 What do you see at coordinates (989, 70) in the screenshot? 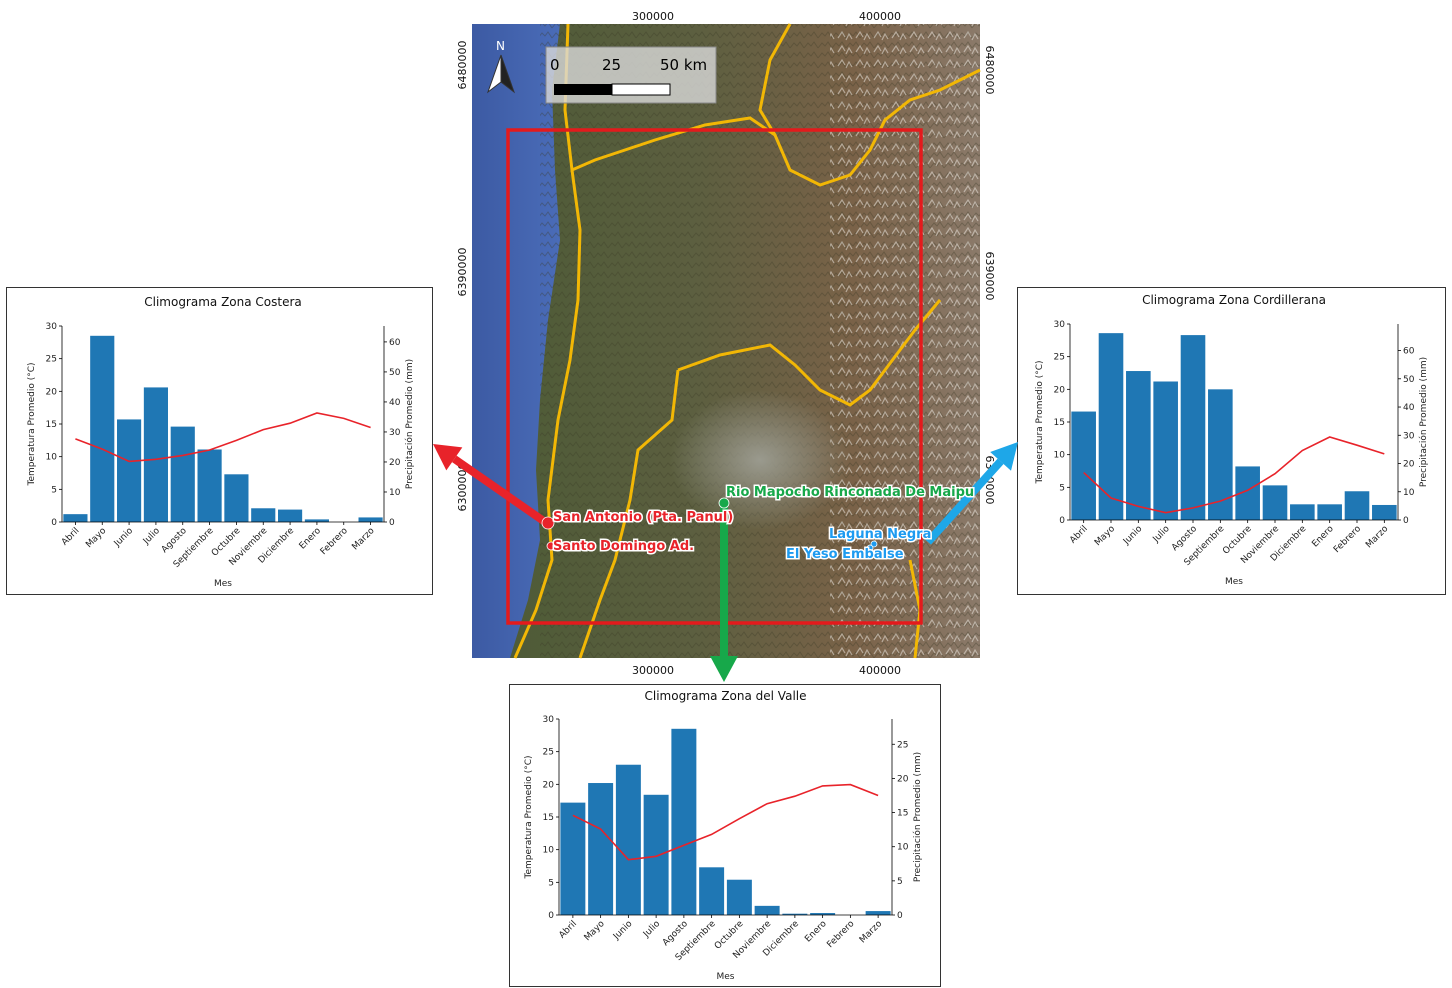
I see `right-tick-6480000: 6480000` at bounding box center [989, 70].